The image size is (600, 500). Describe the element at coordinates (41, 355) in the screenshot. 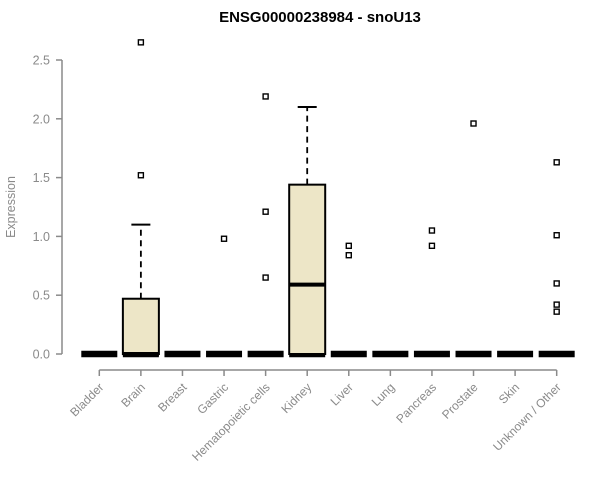

I see `y-tick-label: 0.0` at that location.